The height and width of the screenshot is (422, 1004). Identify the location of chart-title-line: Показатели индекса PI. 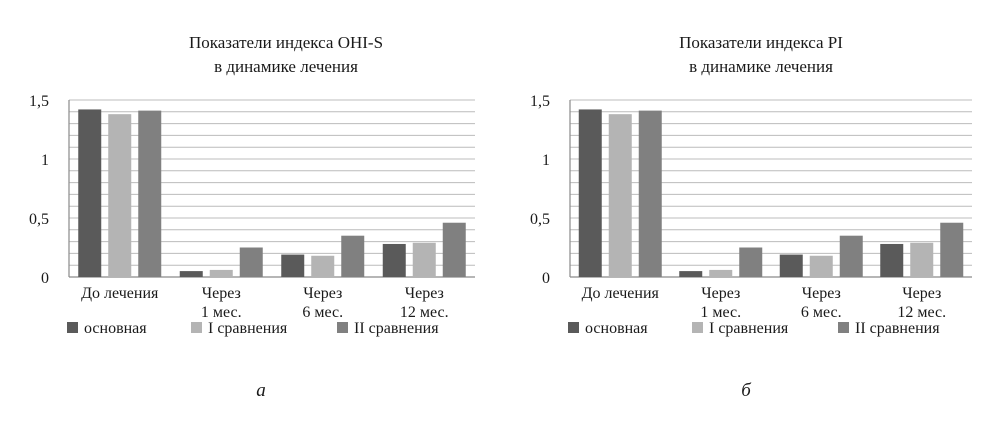
(761, 42).